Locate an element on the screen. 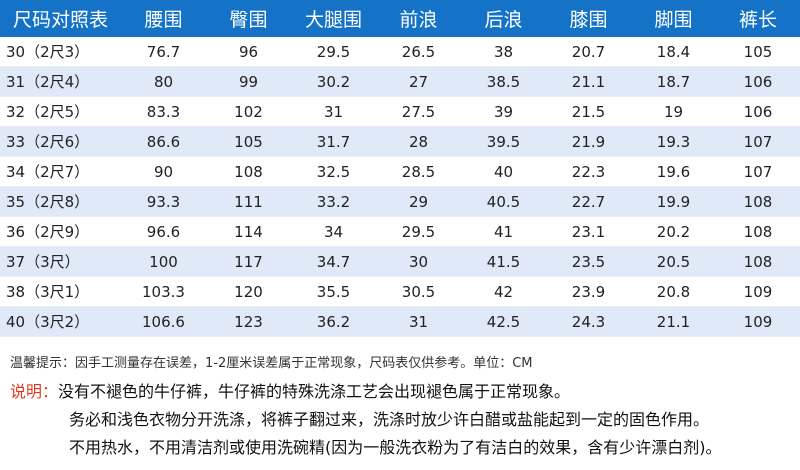 The width and height of the screenshot is (800, 470). back-rise-cell: 42.5 is located at coordinates (503, 321).